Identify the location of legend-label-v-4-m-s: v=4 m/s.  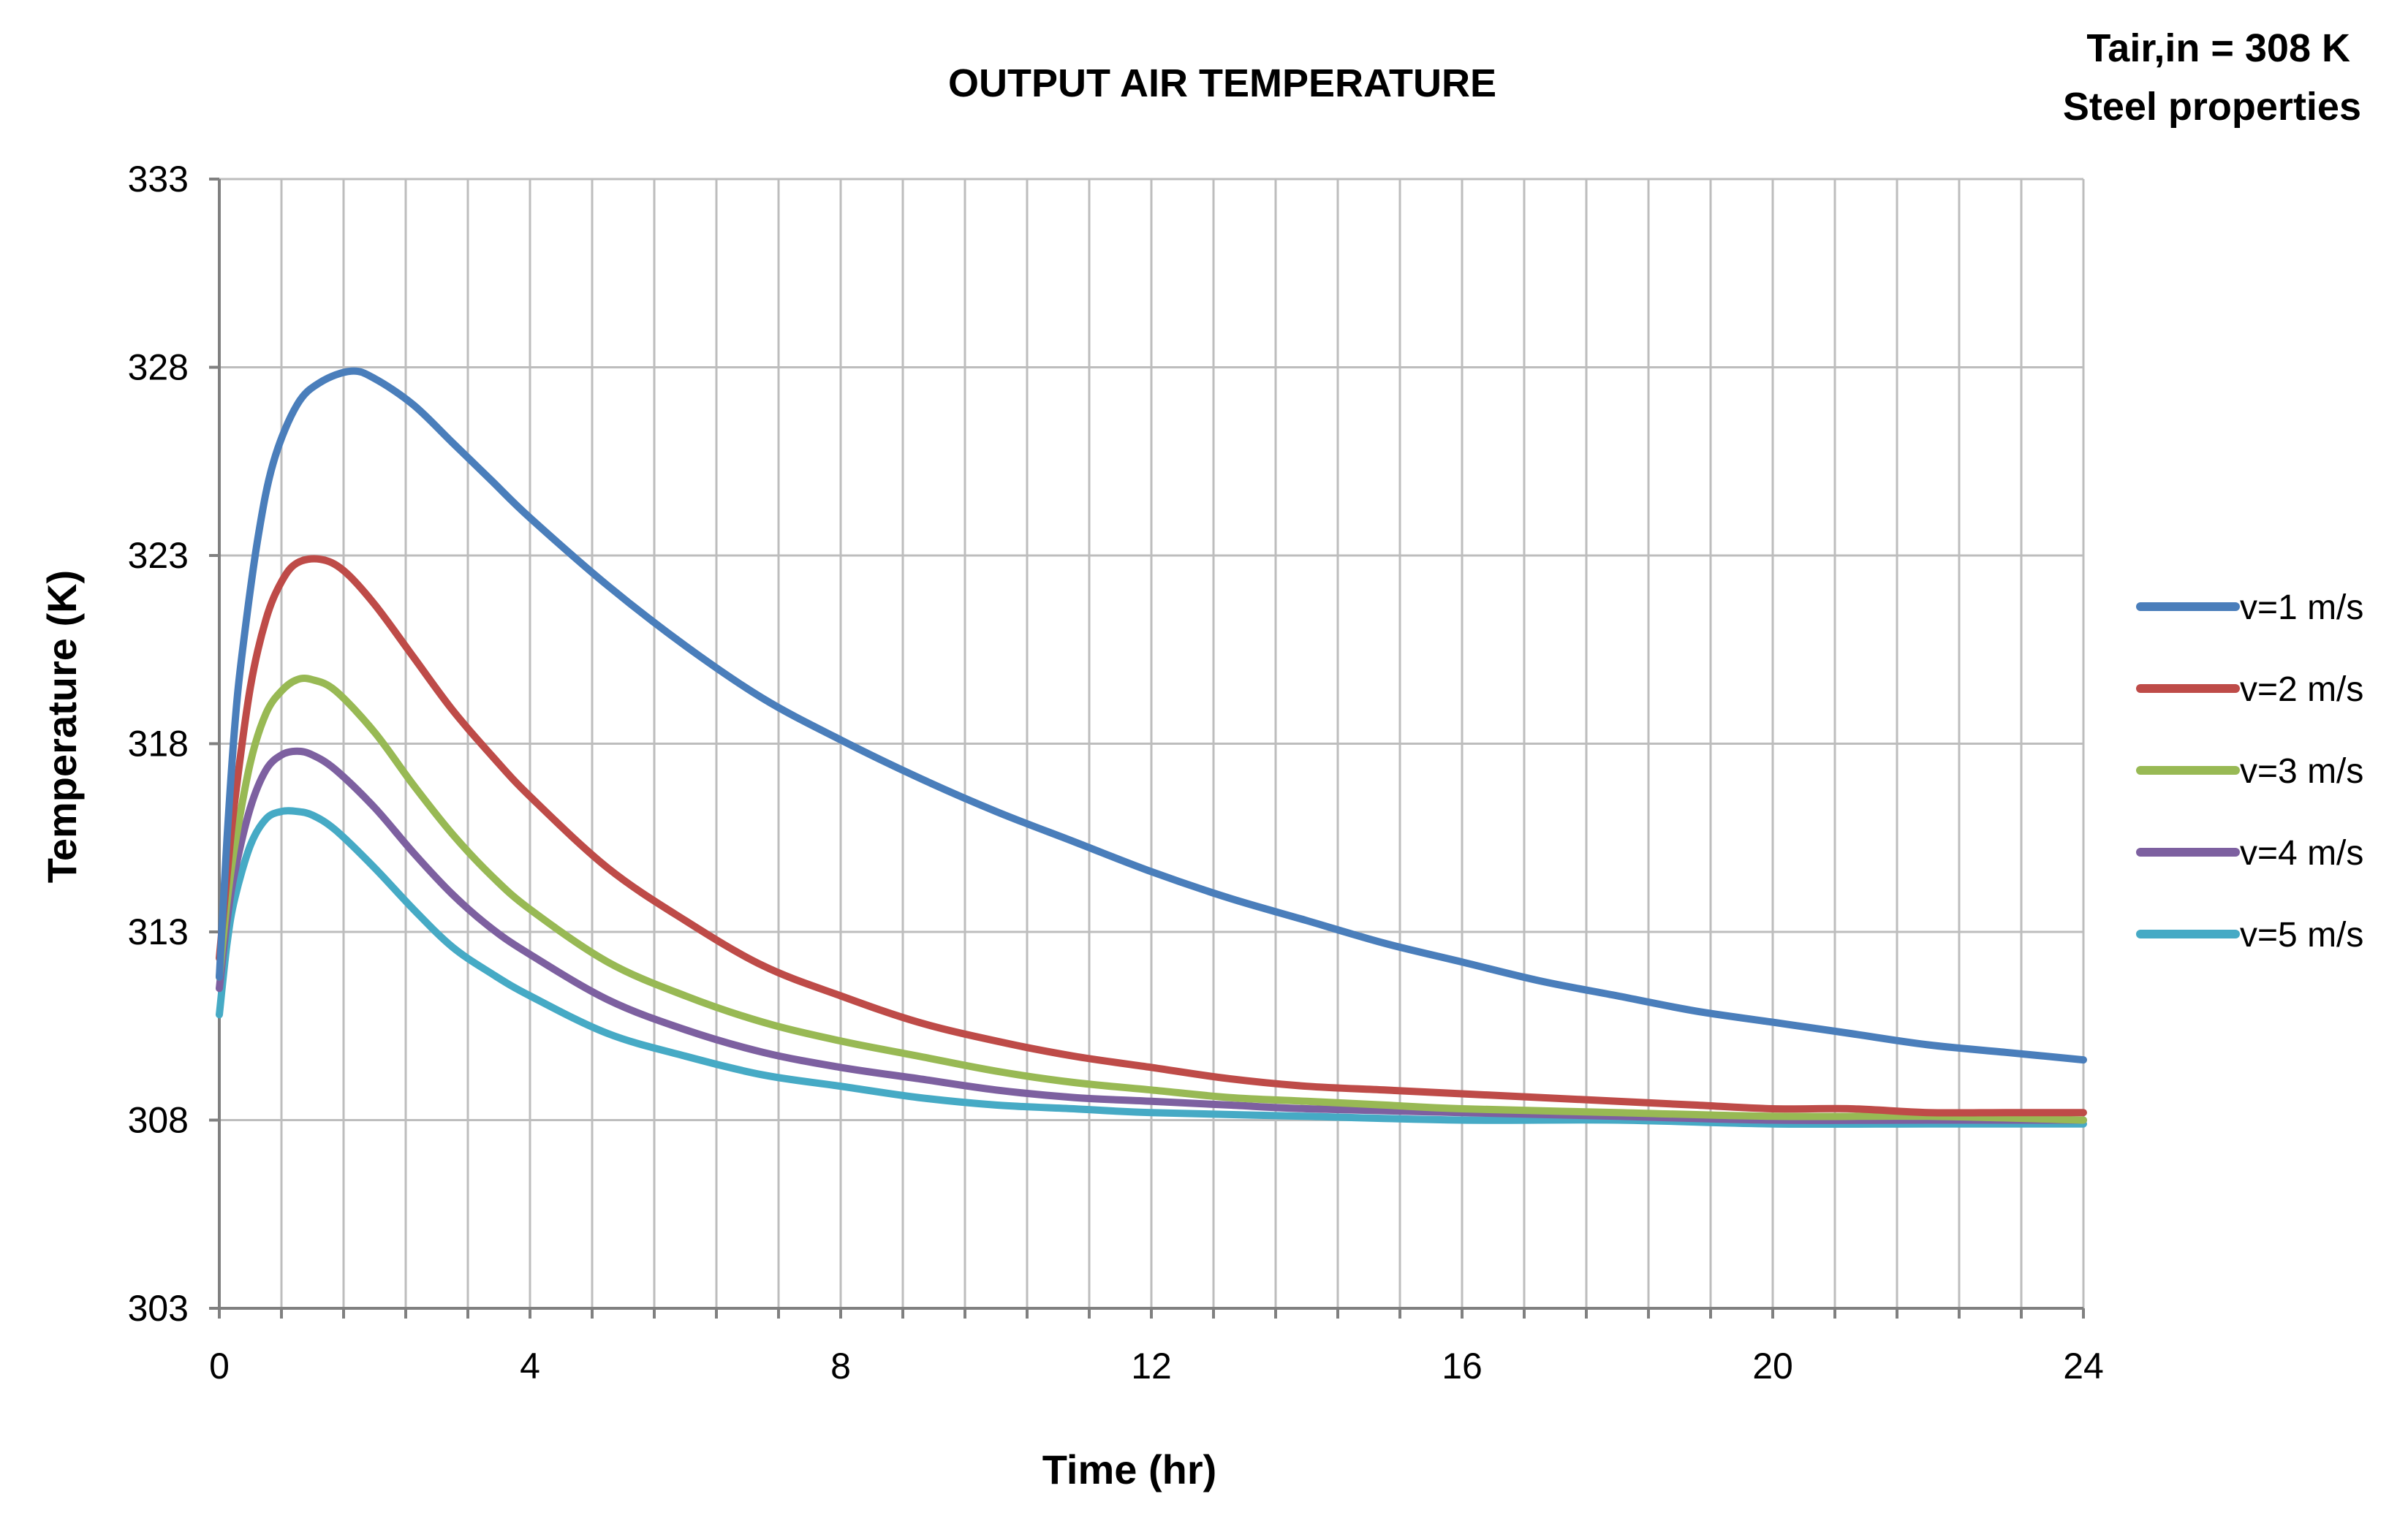
(2302, 853).